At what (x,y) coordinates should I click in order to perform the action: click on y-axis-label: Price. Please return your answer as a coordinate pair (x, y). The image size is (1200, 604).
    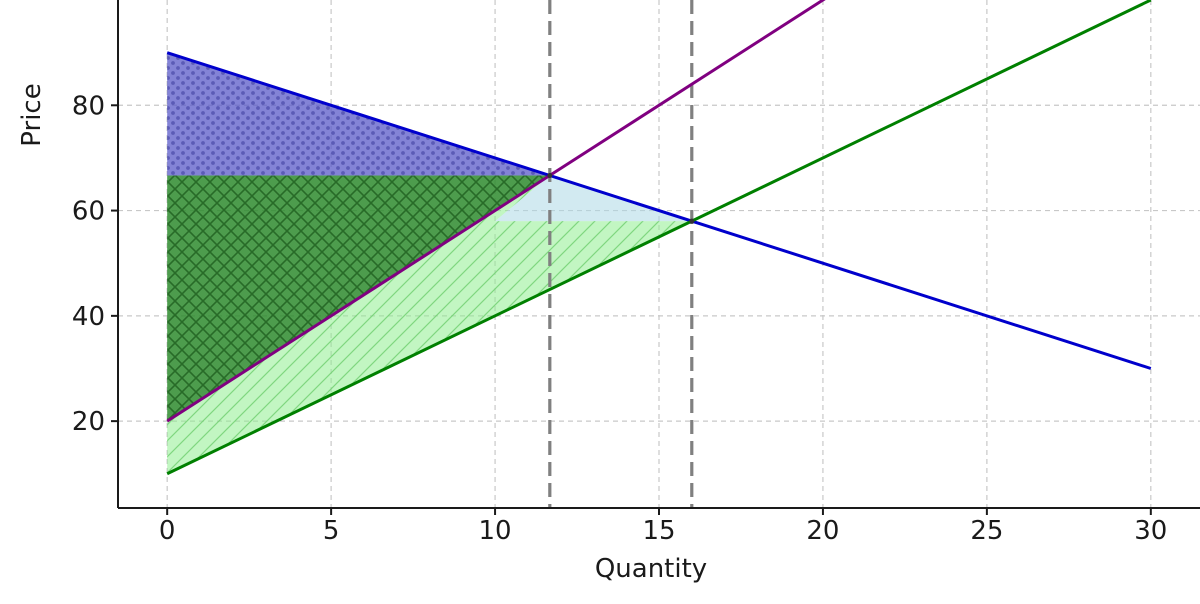
    Looking at the image, I should click on (32, 114).